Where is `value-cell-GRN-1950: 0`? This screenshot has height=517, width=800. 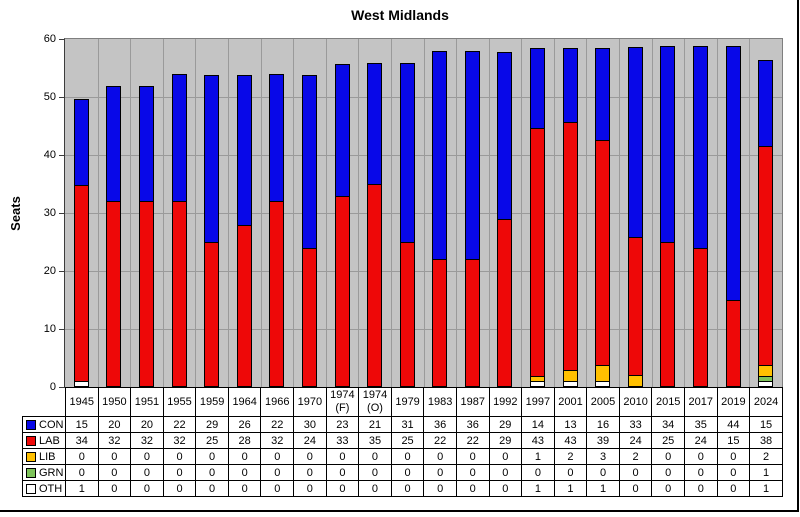
value-cell-GRN-1950: 0 is located at coordinates (114, 472).